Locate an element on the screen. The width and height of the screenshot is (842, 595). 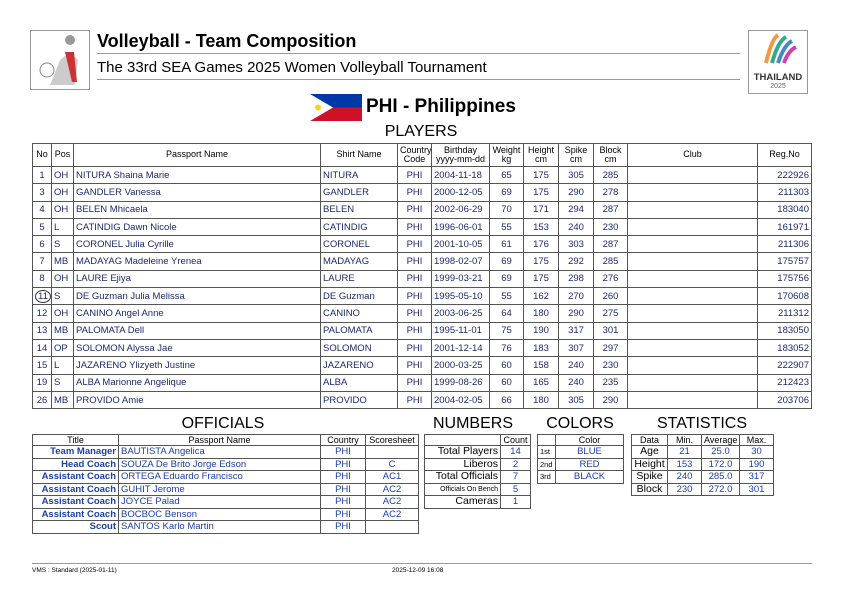
cell: 183040 is located at coordinates (784, 209).